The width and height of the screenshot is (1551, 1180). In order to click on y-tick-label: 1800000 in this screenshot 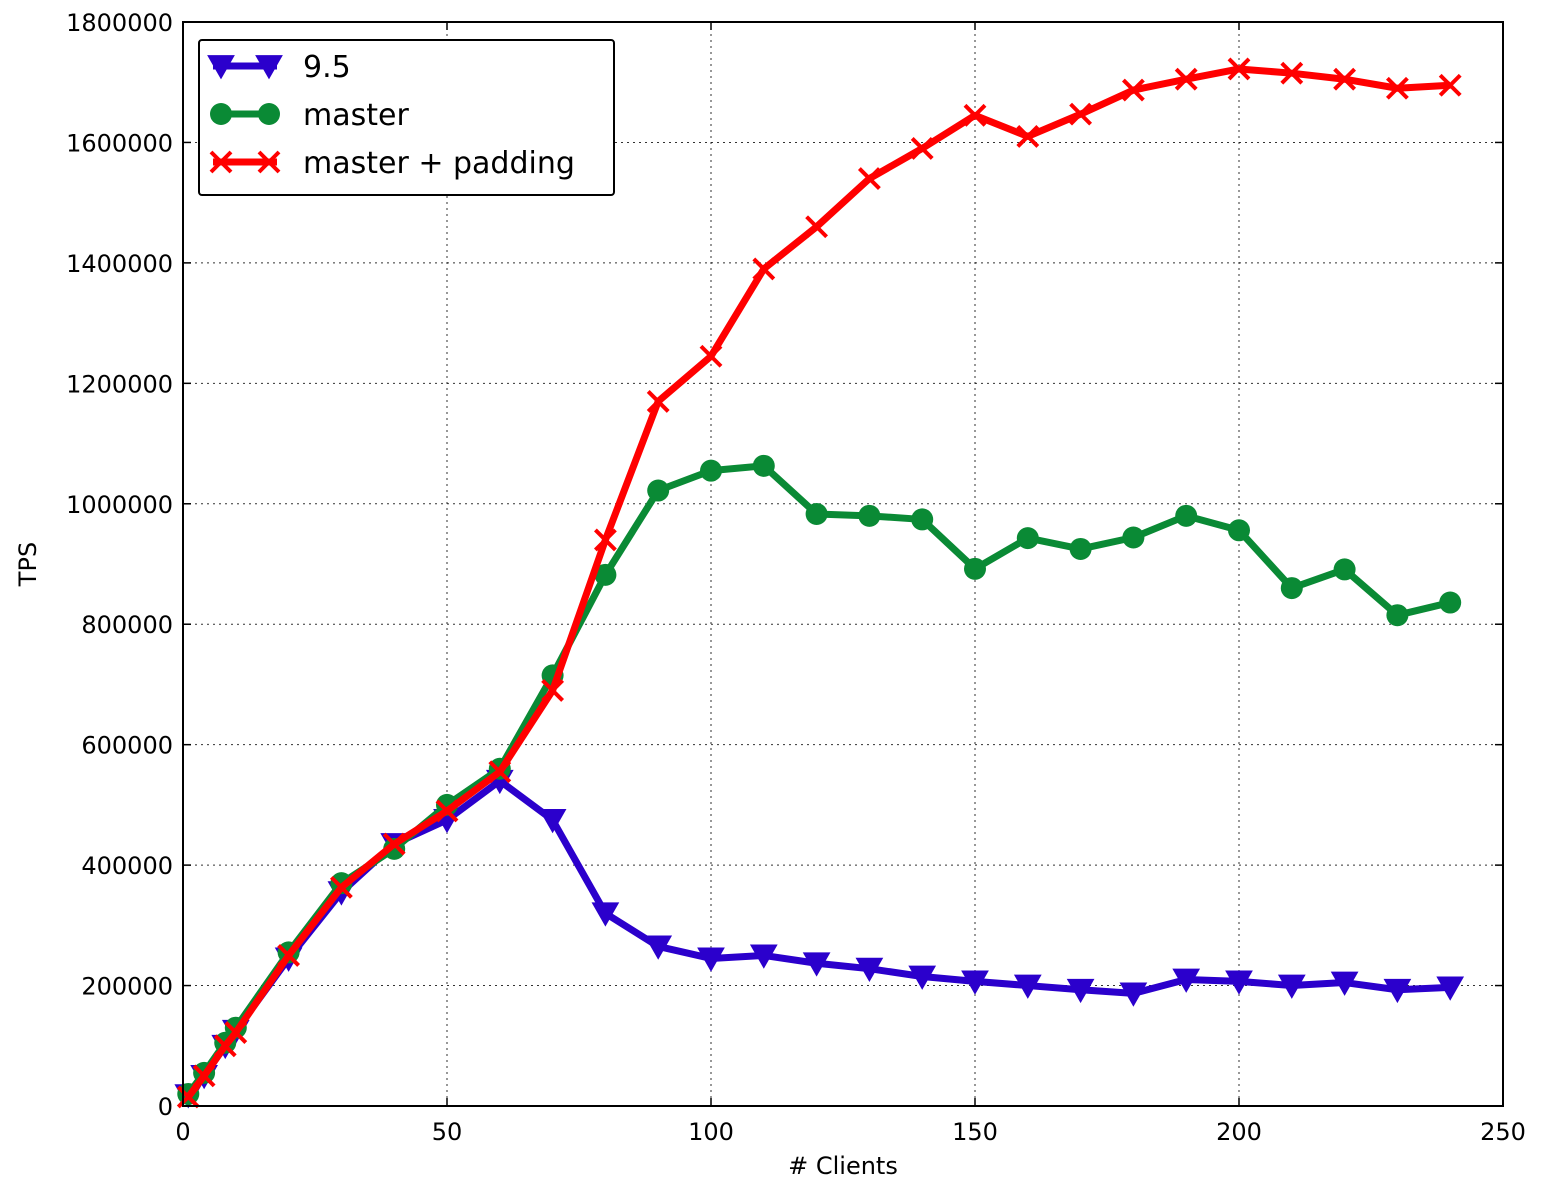, I will do `click(119, 23)`.